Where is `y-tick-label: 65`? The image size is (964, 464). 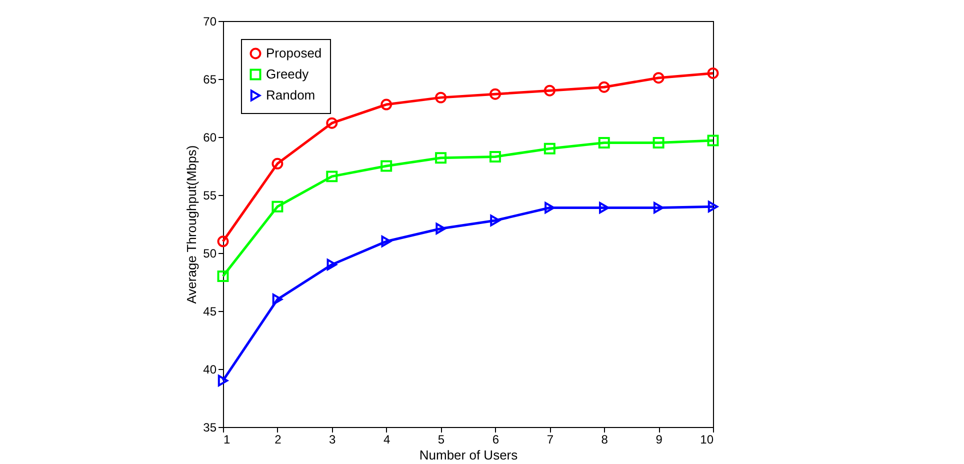
y-tick-label: 65 is located at coordinates (210, 79).